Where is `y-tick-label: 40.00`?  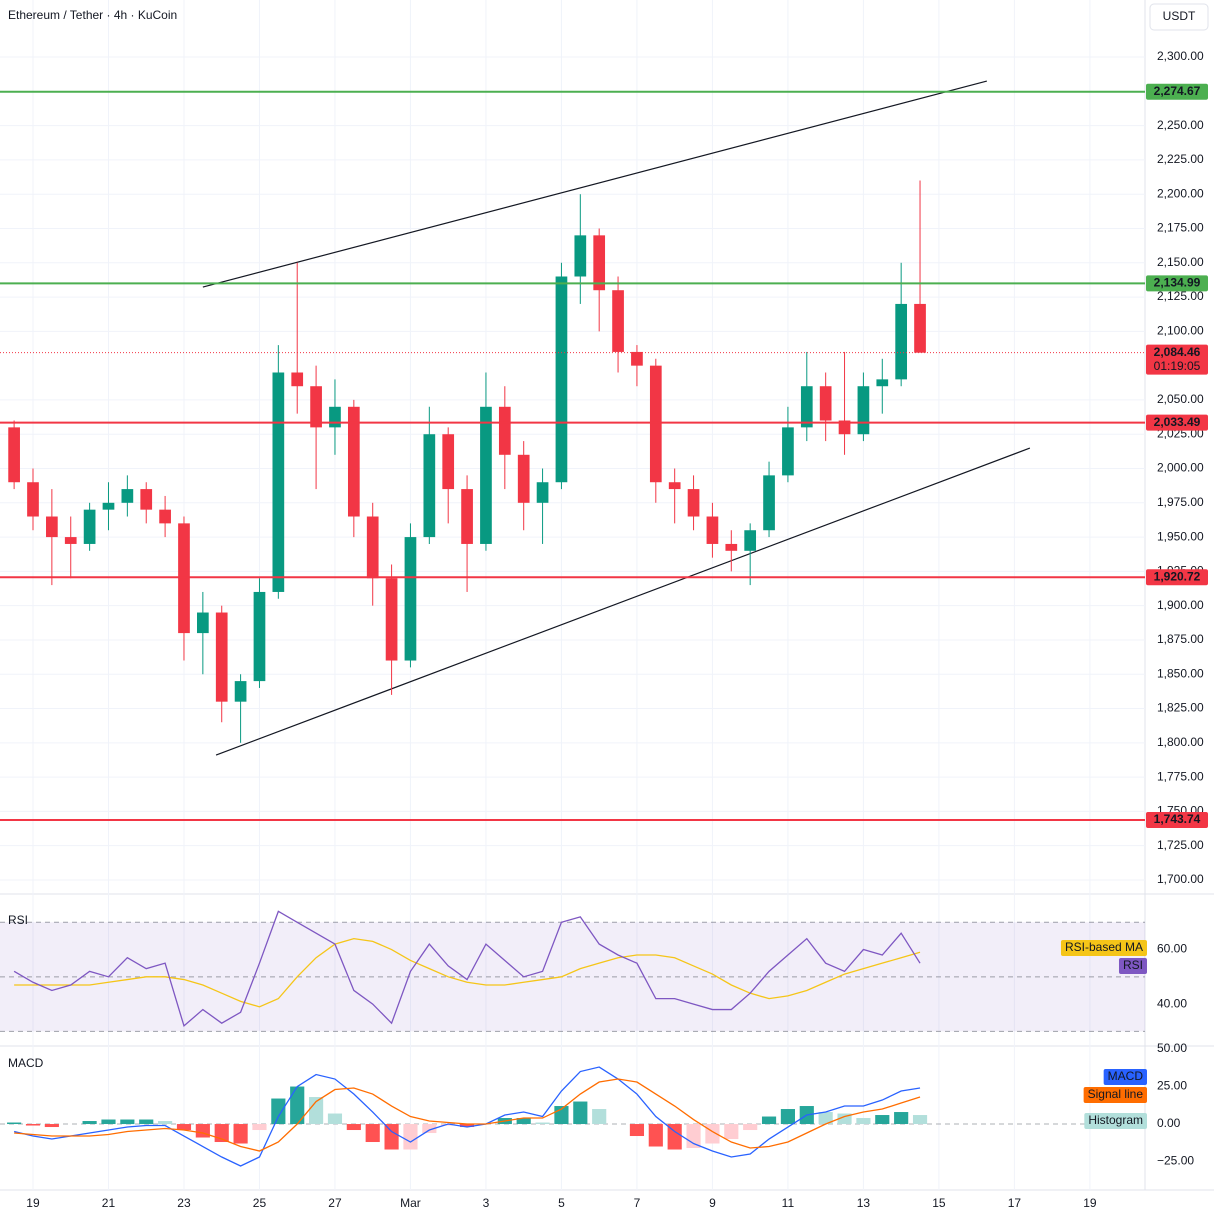 y-tick-label: 40.00 is located at coordinates (1172, 1003).